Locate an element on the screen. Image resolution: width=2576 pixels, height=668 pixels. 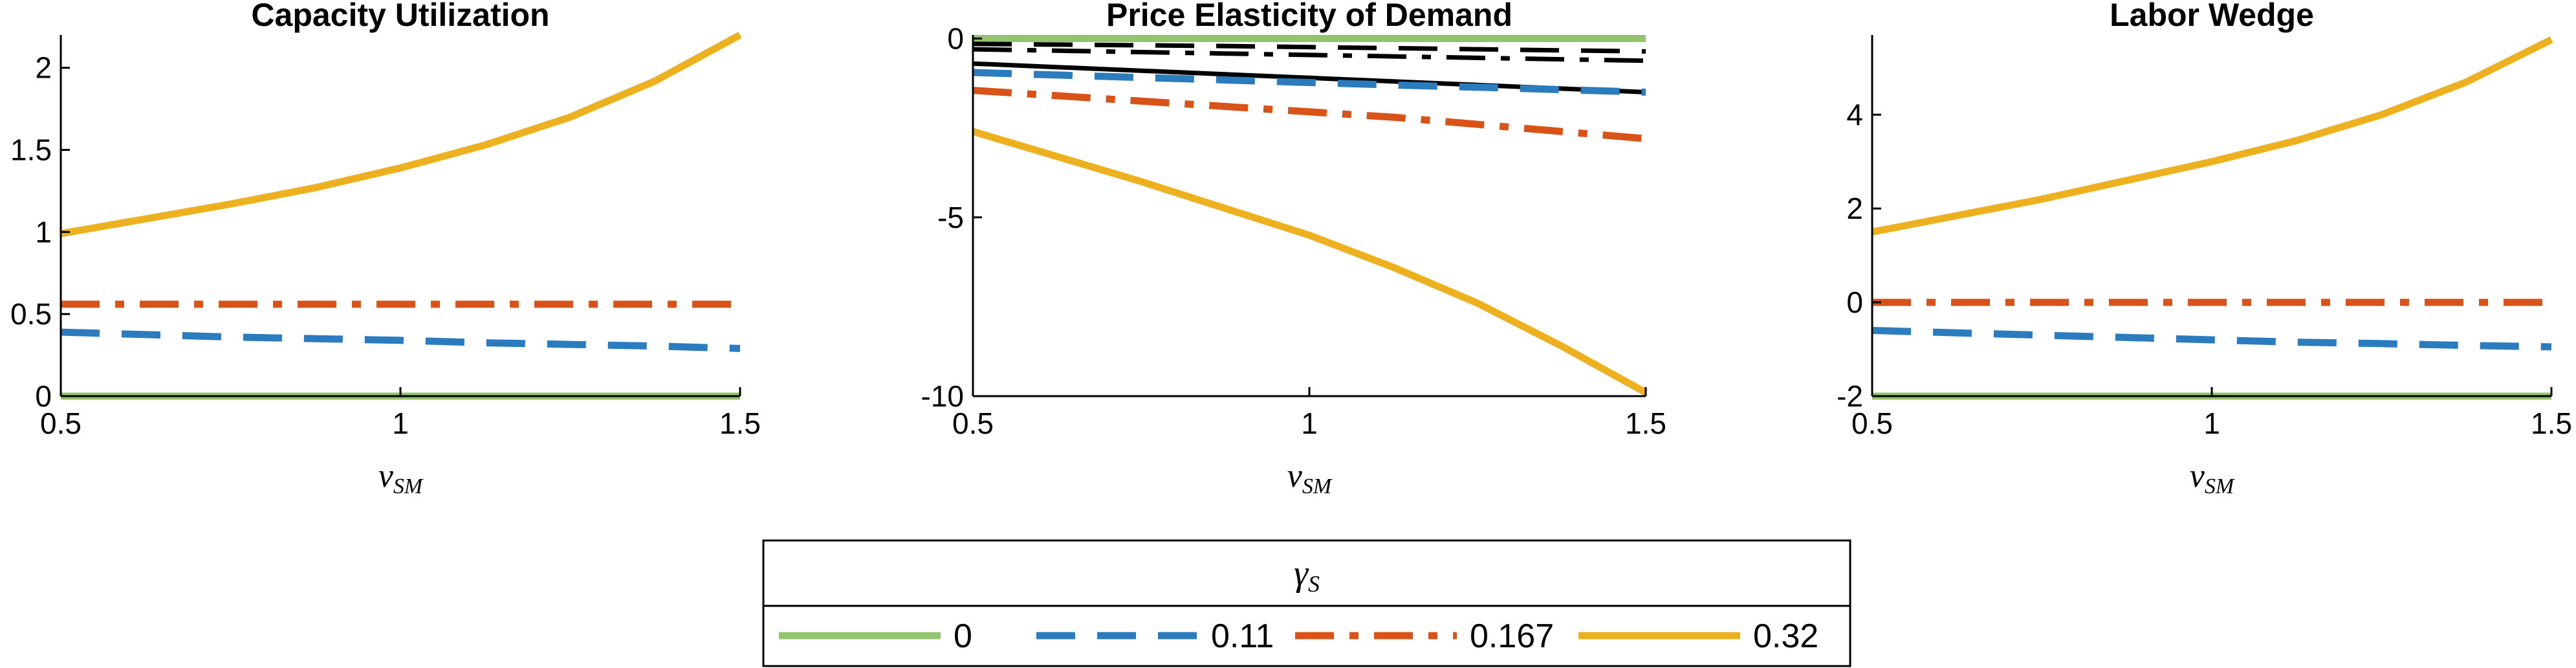
legend-box is located at coordinates (1306, 603).